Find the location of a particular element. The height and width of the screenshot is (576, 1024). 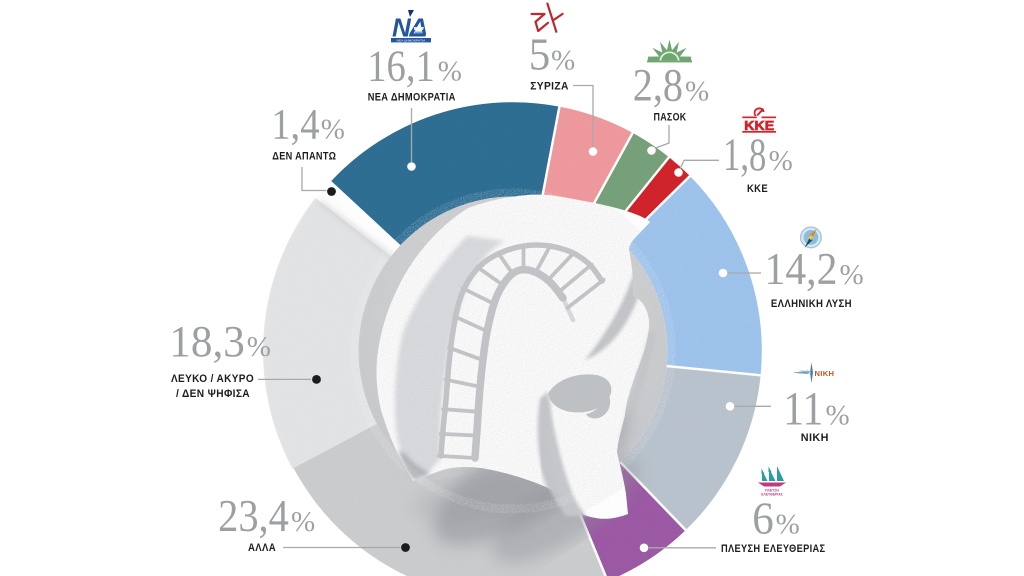

svg-text: ΠΑΣΟΚ is located at coordinates (670, 118).